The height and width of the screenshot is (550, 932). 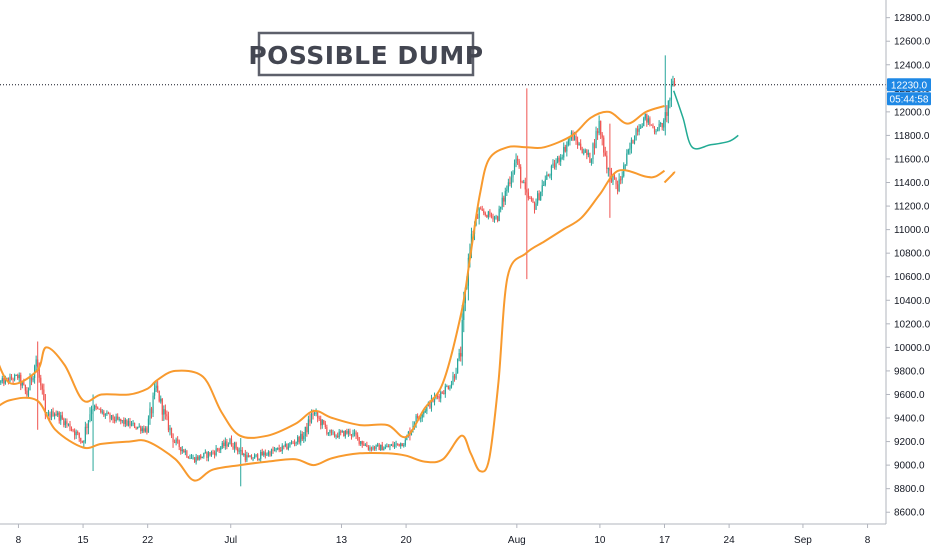 What do you see at coordinates (517, 540) in the screenshot?
I see `x-tick-label: Aug` at bounding box center [517, 540].